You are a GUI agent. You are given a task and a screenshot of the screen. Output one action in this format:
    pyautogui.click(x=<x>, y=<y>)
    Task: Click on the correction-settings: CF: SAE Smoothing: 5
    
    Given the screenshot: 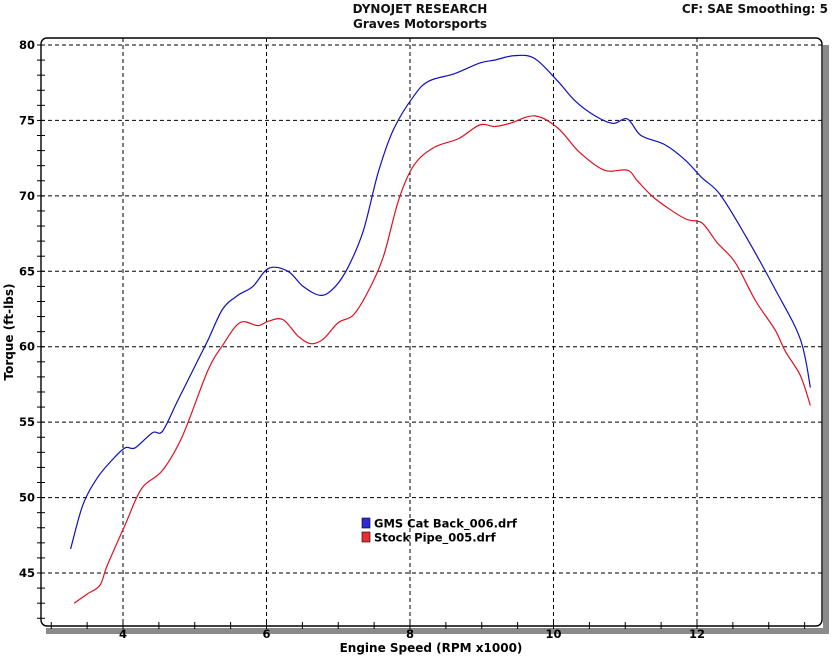 What is the action you would take?
    pyautogui.click(x=754, y=9)
    